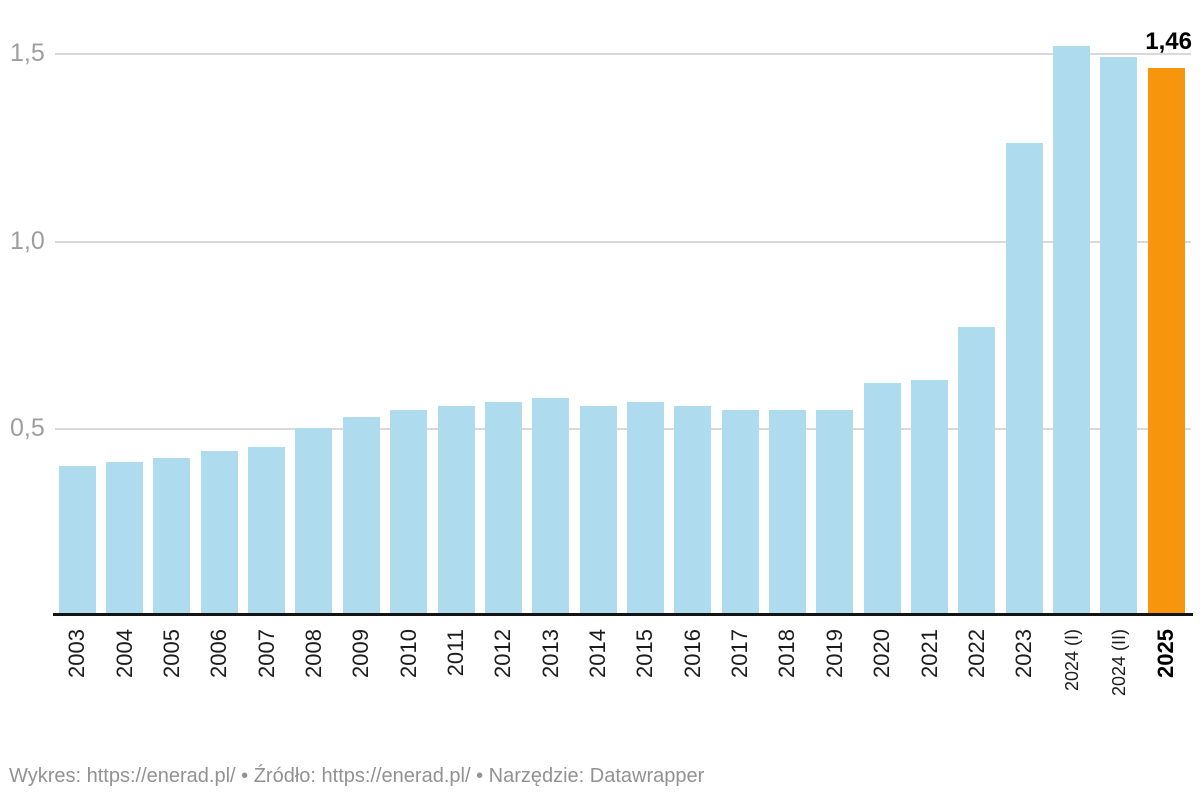  What do you see at coordinates (929, 653) in the screenshot?
I see `x-label-2021: 2021` at bounding box center [929, 653].